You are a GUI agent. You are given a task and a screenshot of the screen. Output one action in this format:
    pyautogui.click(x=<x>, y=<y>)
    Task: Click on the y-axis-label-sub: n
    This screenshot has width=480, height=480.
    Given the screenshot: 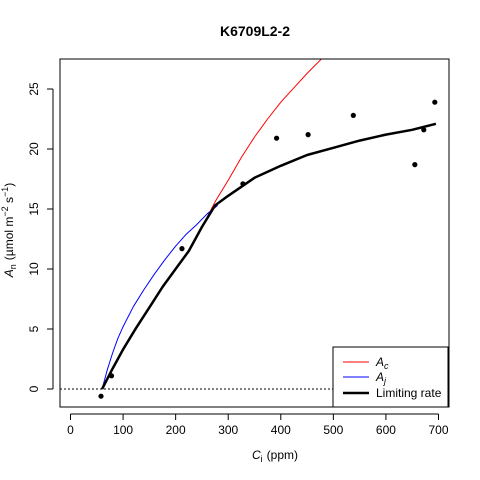 What is the action you would take?
    pyautogui.click(x=13, y=266)
    